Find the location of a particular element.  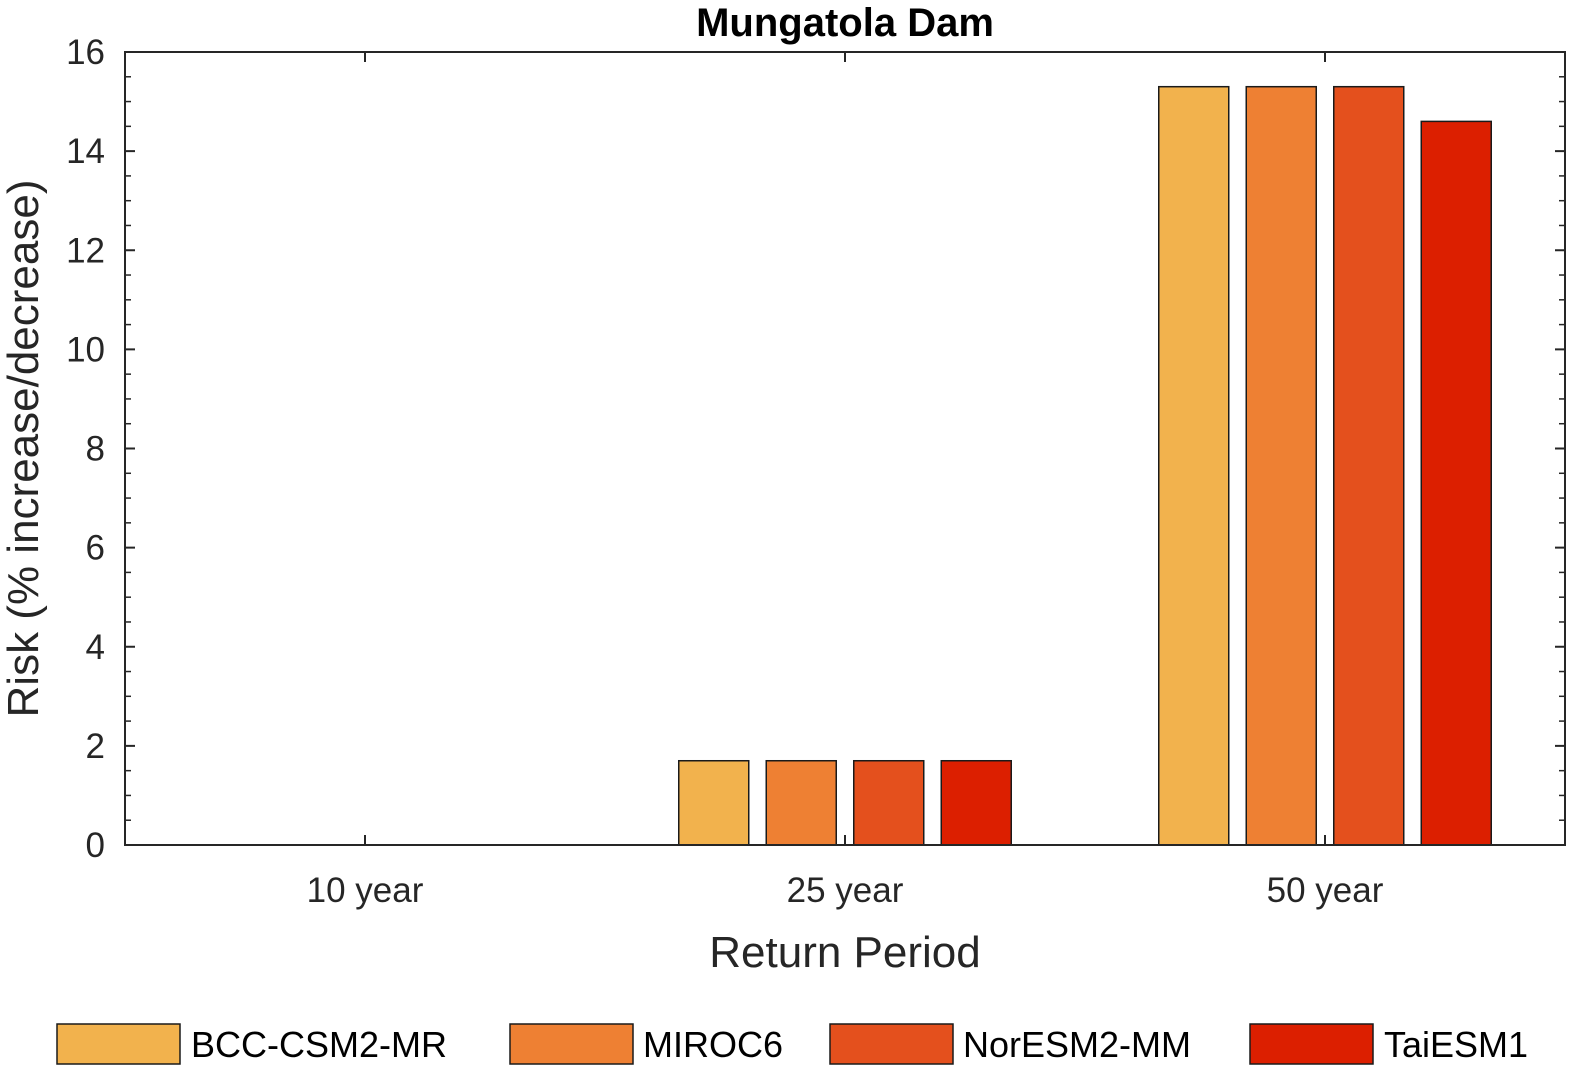

y-axis-title: Risk (% increase/decrease) is located at coordinates (24, 449).